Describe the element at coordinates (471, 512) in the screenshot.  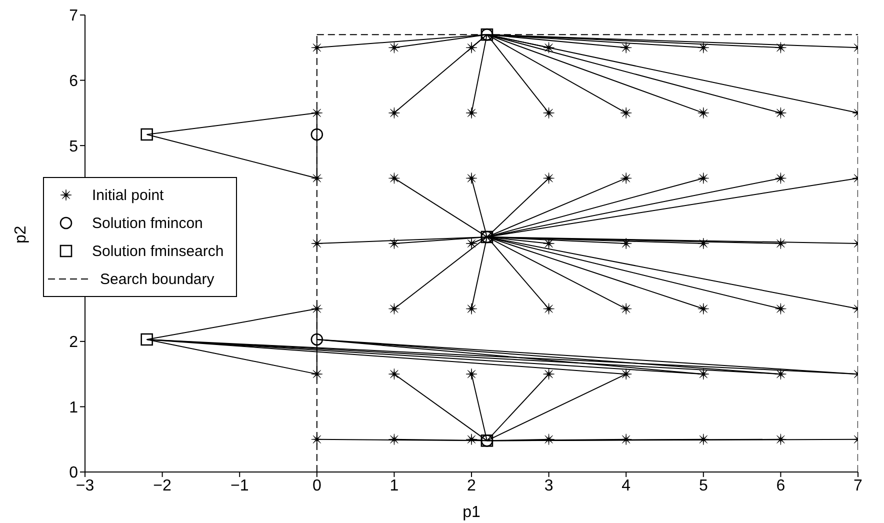
I see `x-axis-title: p1` at that location.